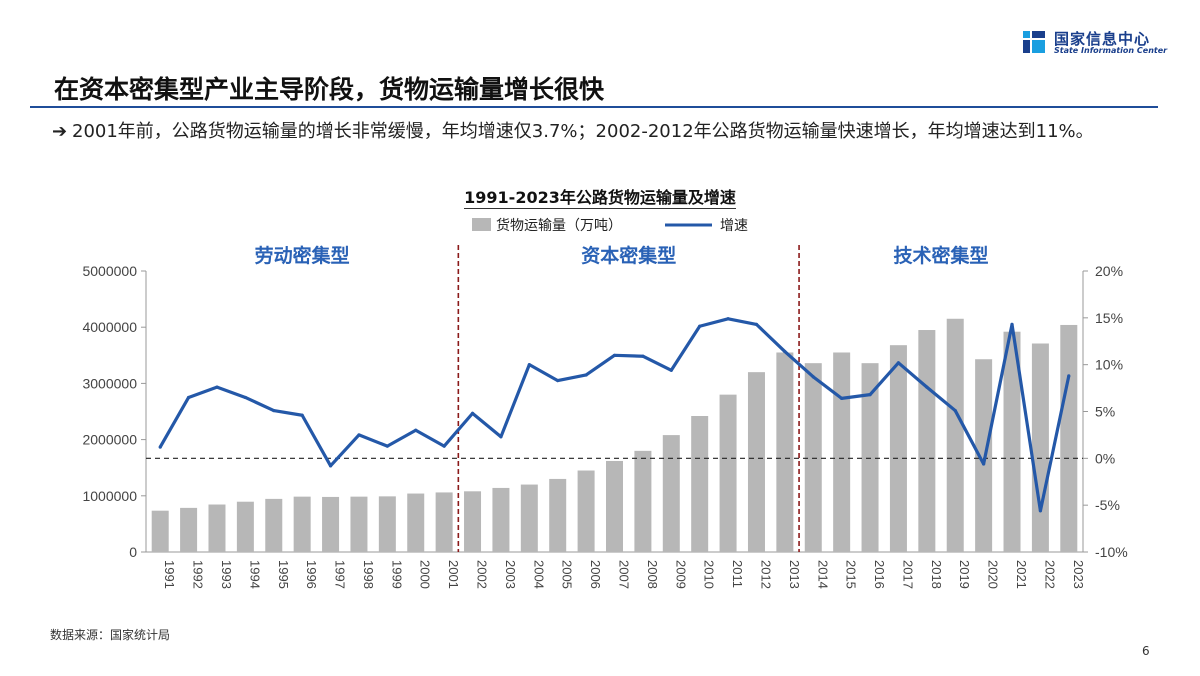  I want to click on legend-bar-swatch, so click(481, 224).